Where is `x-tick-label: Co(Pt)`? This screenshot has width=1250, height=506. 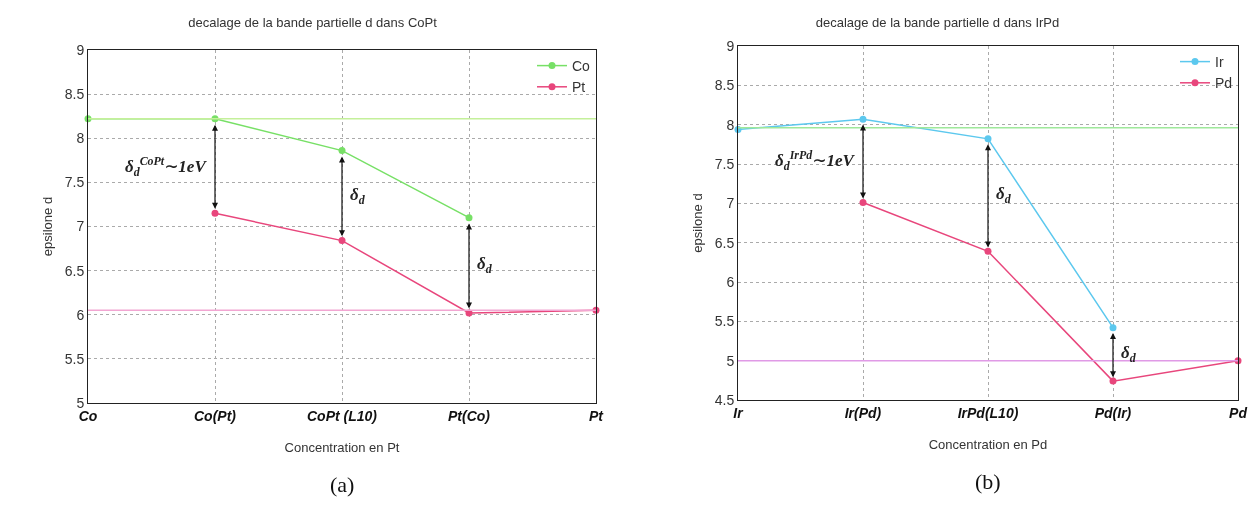
x-tick-label: Co(Pt) is located at coordinates (215, 415).